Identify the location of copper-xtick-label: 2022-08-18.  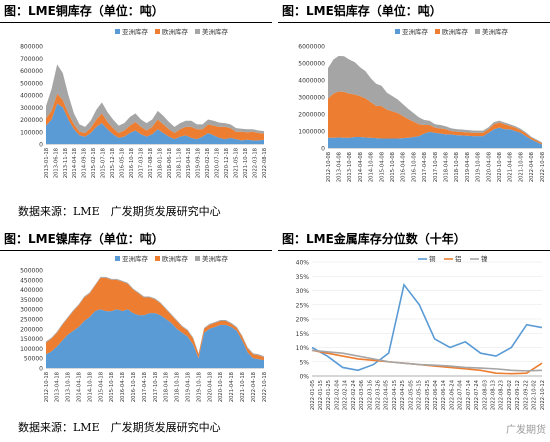
(265, 163).